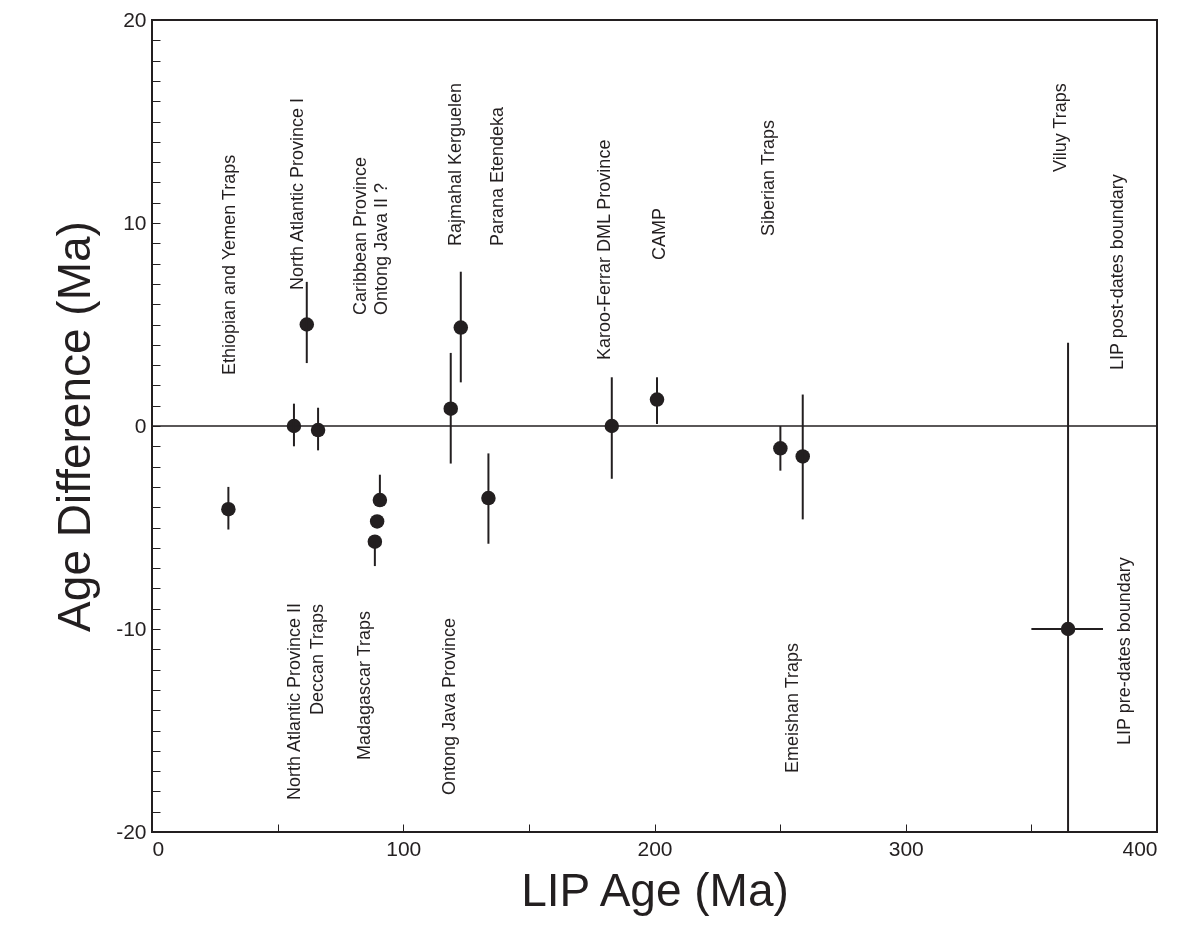 Image resolution: width=1189 pixels, height=939 pixels. I want to click on annotation: Ontong Java II ?, so click(381, 248).